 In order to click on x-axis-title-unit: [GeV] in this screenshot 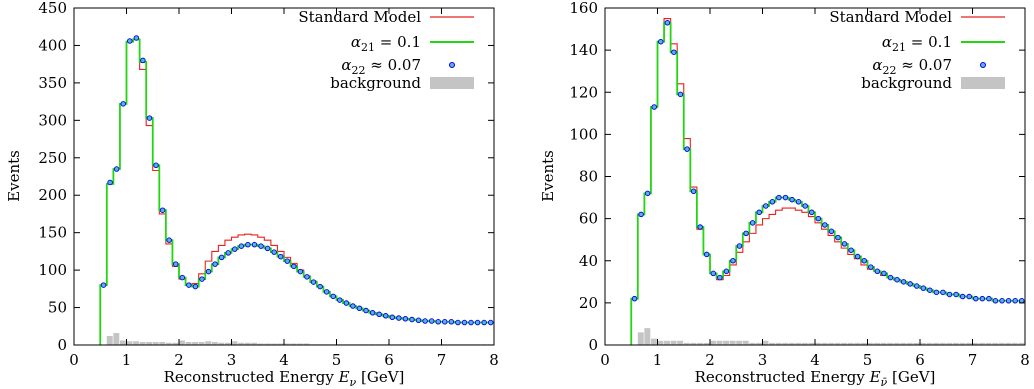, I will do `click(380, 377)`.